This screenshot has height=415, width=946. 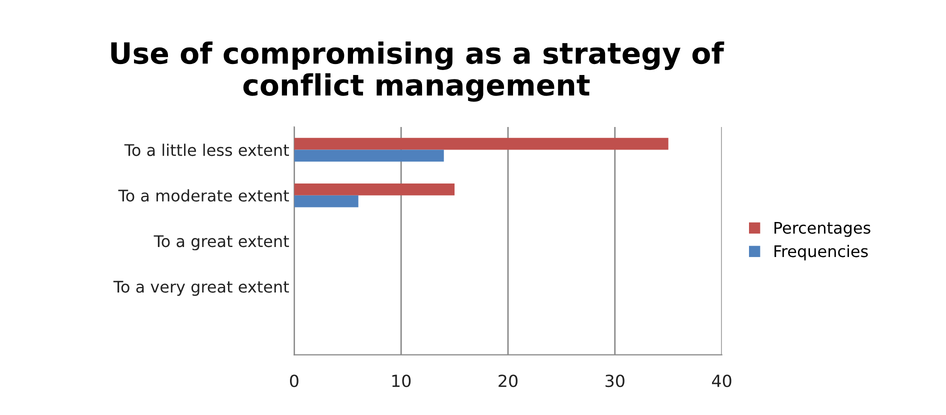 What do you see at coordinates (203, 195) in the screenshot?
I see `y-tick-label: To a moderate extent` at bounding box center [203, 195].